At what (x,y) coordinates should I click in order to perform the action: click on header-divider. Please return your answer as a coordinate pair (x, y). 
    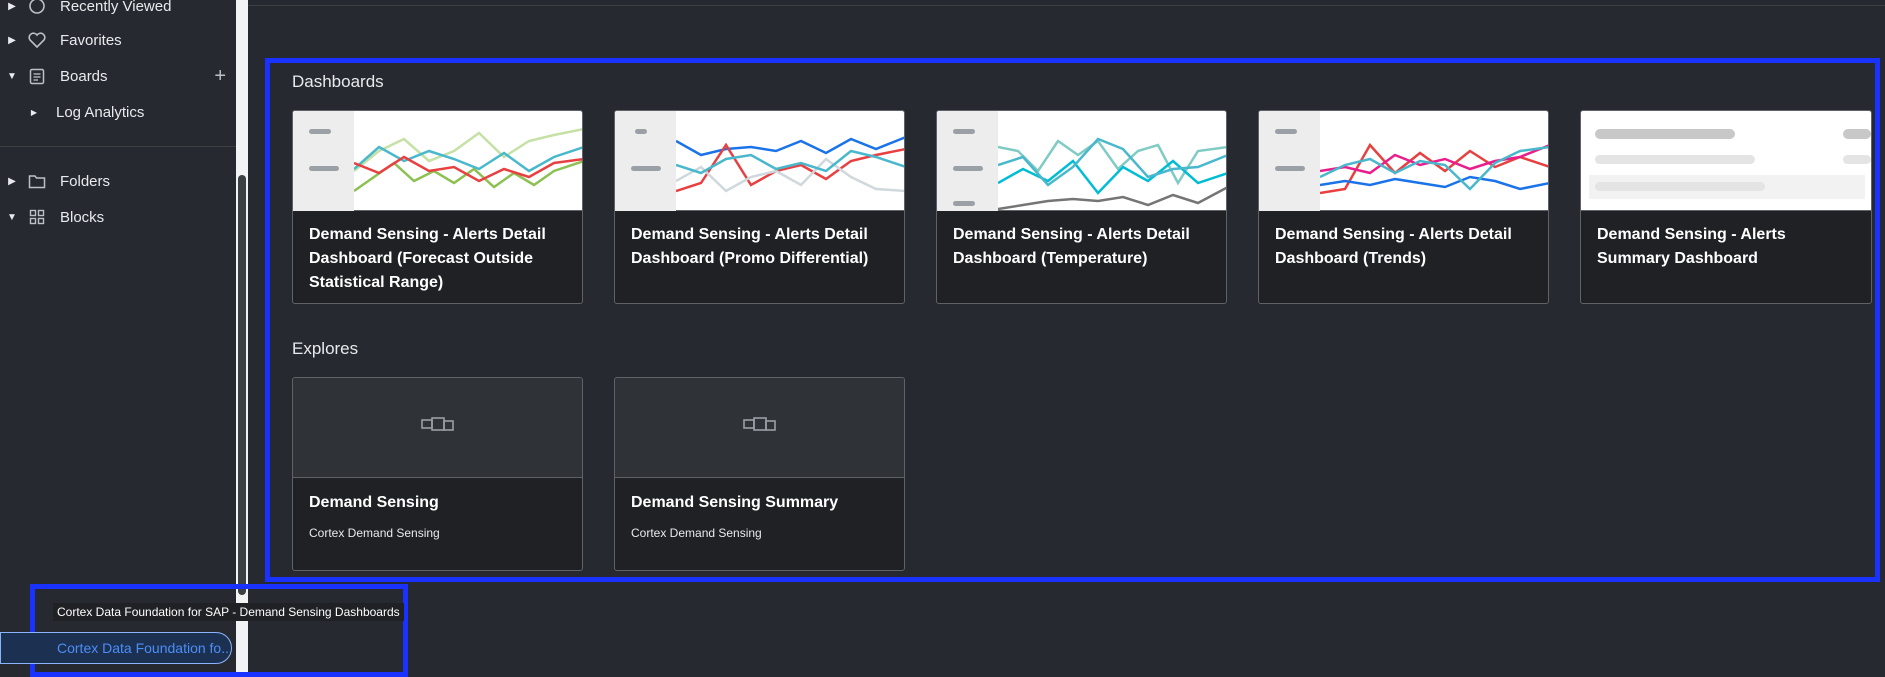
    Looking at the image, I should click on (1066, 5).